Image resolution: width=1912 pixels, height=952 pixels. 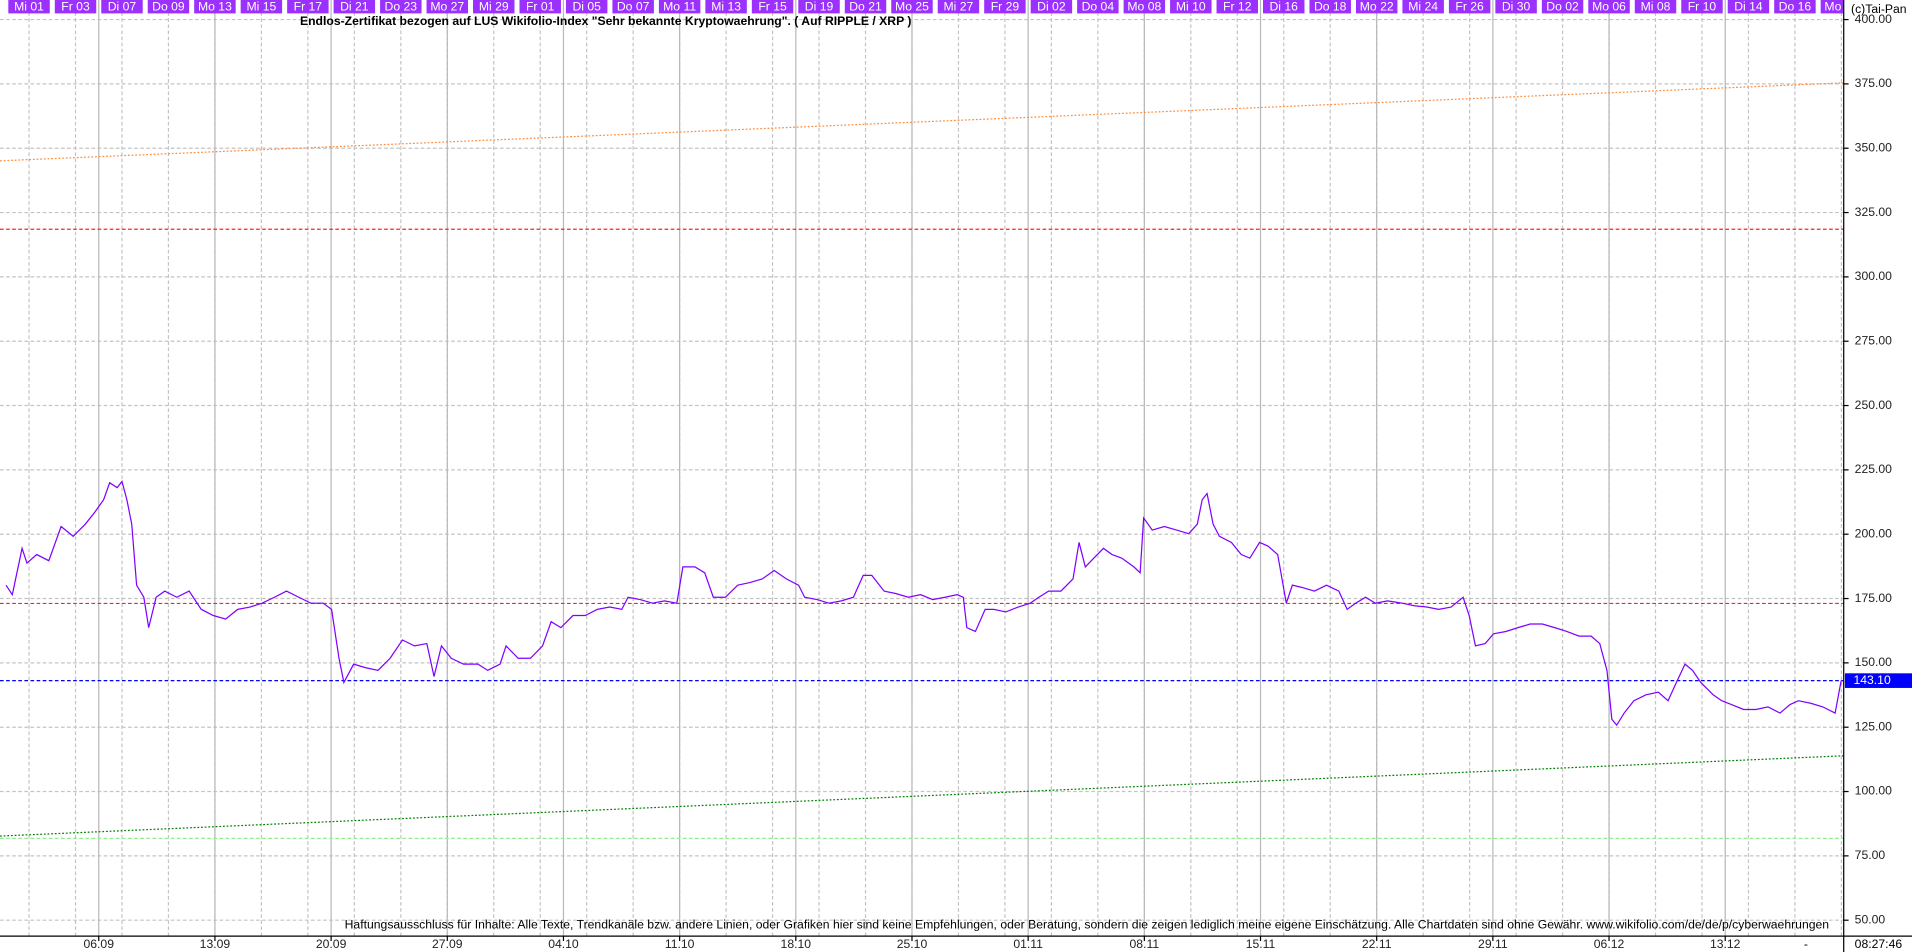 I want to click on y-tick-label: 125.00, so click(x=1874, y=726).